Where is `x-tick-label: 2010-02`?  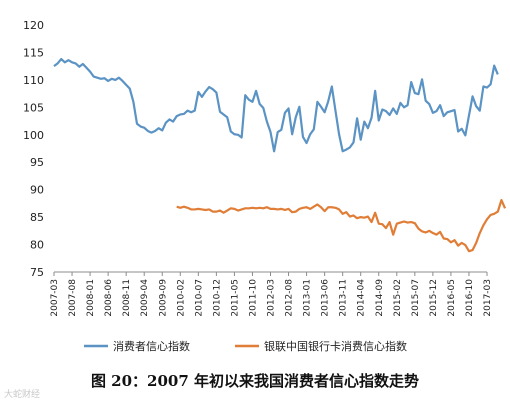
x-tick-label: 2010-02 is located at coordinates (181, 298).